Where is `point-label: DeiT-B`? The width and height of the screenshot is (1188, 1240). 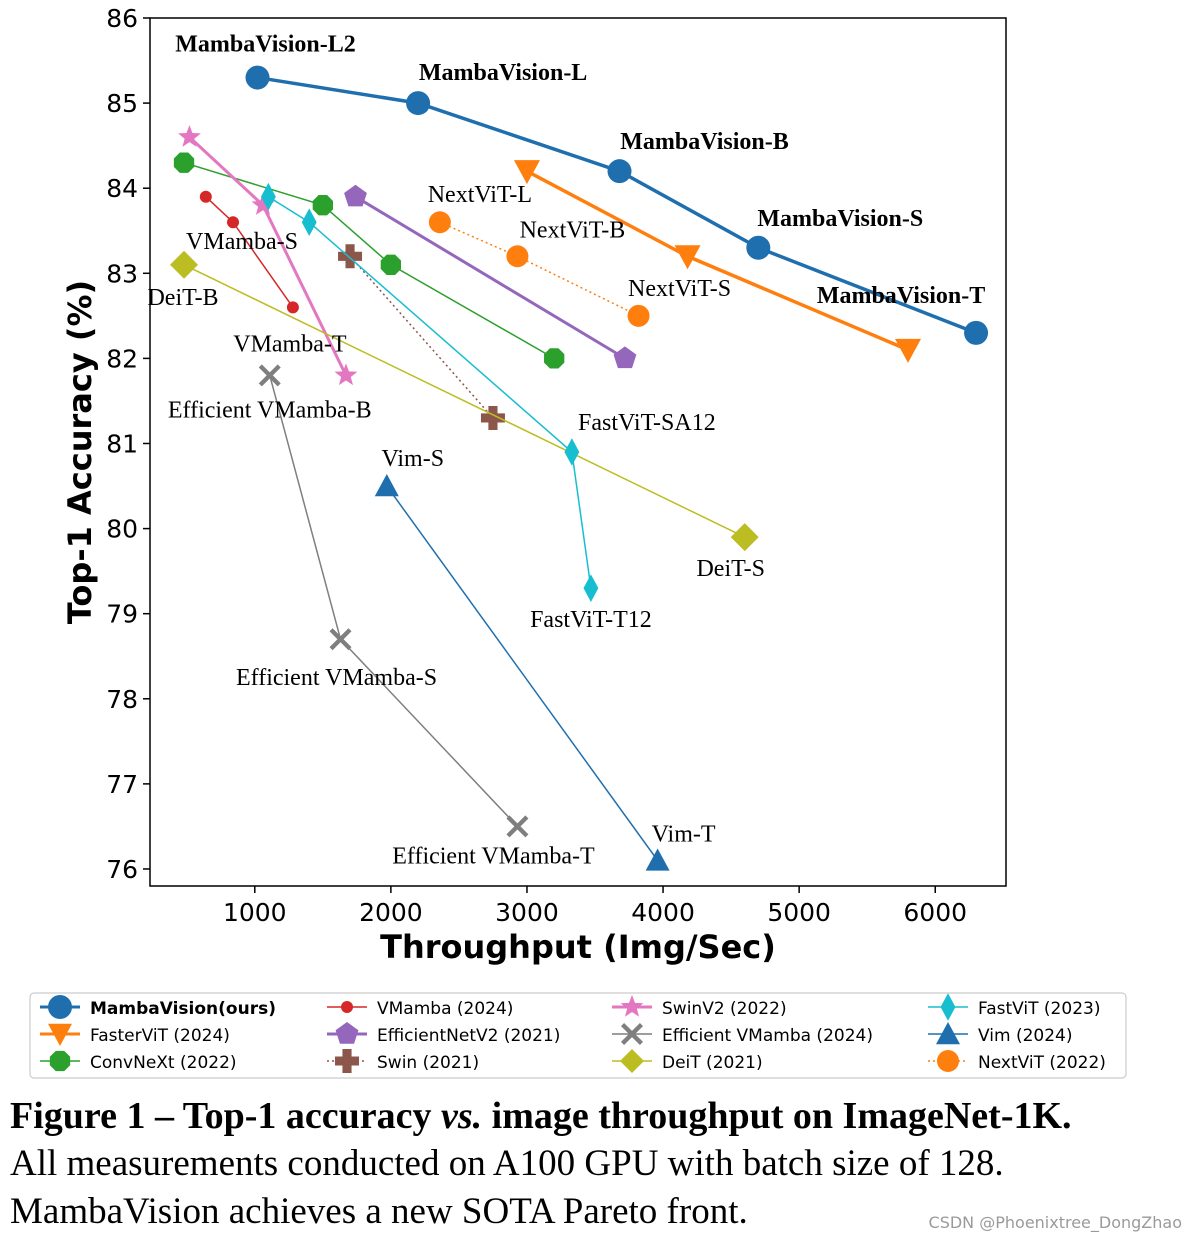
point-label: DeiT-B is located at coordinates (182, 298).